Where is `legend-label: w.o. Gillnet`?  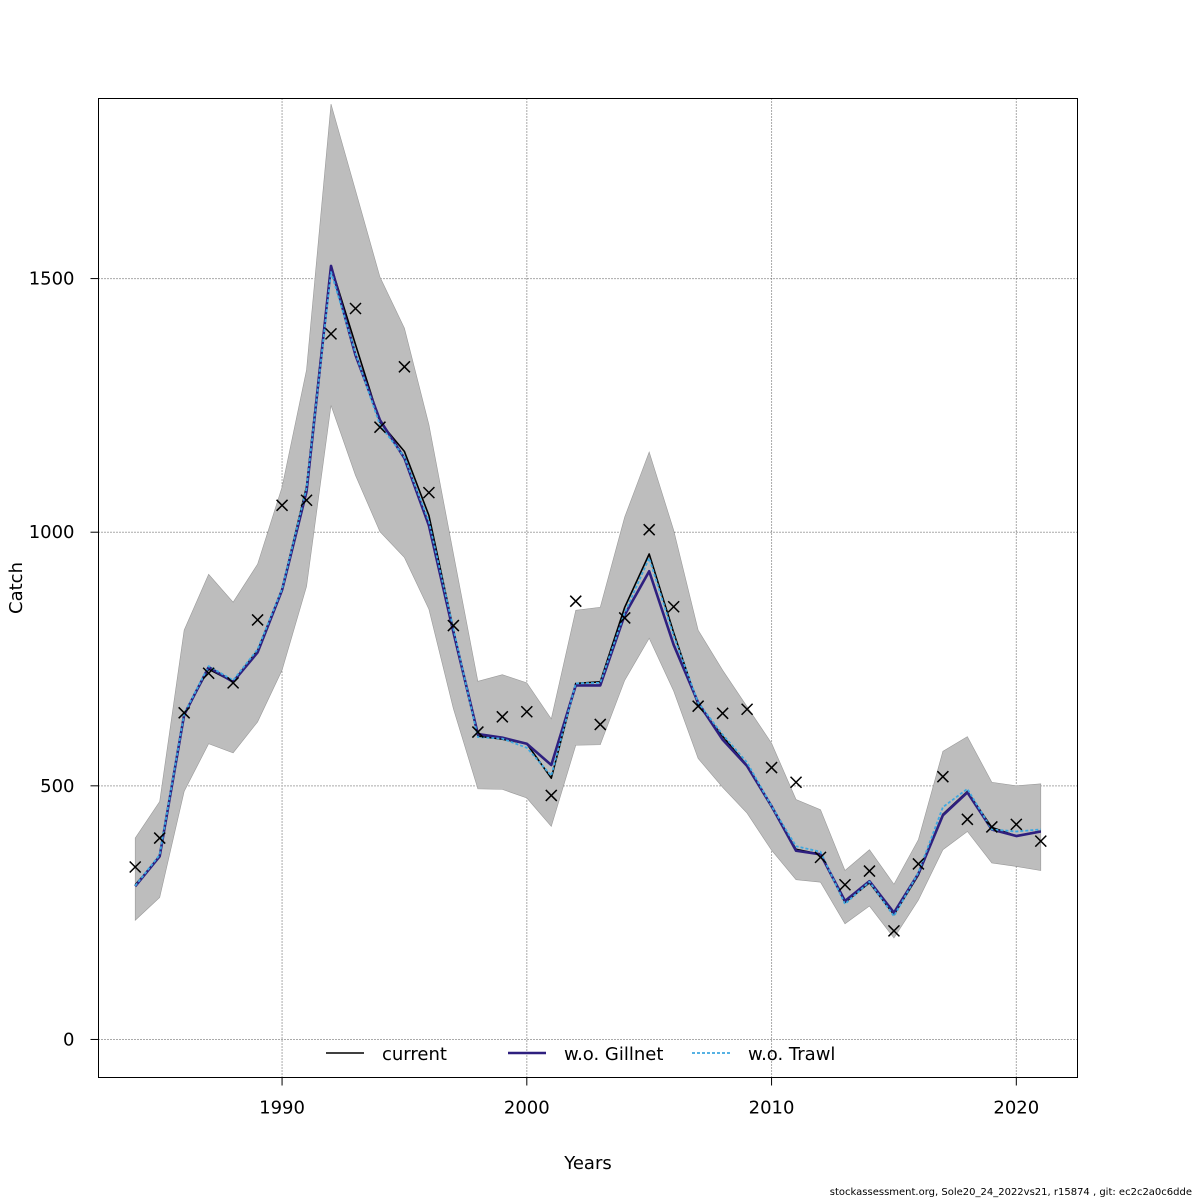 legend-label: w.o. Gillnet is located at coordinates (613, 1054).